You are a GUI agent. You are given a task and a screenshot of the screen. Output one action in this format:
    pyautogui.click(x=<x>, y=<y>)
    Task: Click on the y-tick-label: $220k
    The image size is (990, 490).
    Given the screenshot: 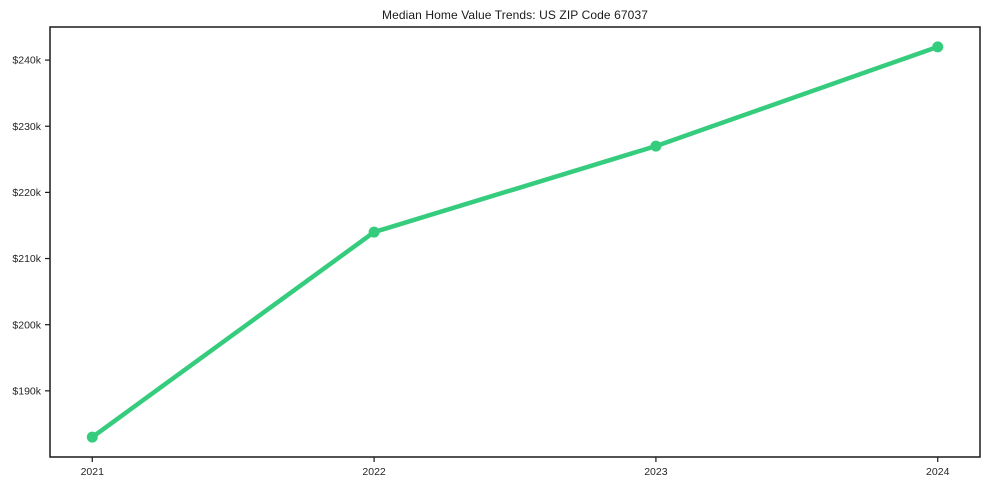 What is the action you would take?
    pyautogui.click(x=26, y=193)
    